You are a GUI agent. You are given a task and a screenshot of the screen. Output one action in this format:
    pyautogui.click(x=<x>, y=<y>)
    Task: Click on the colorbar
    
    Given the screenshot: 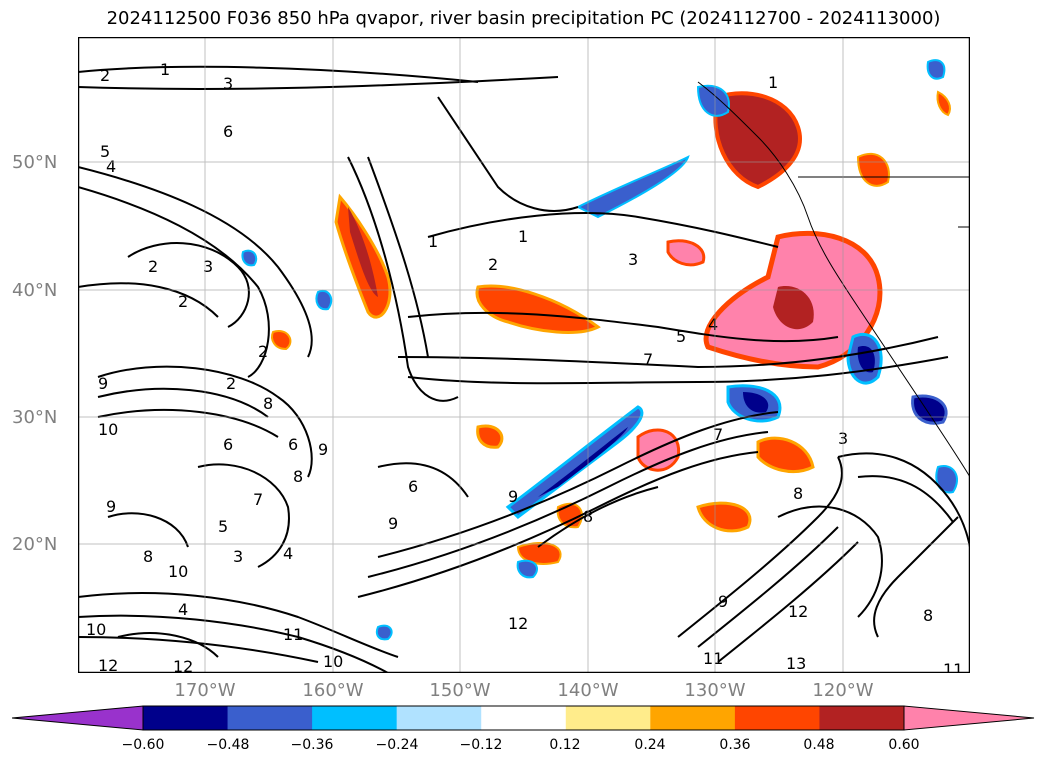 What is the action you would take?
    pyautogui.click(x=523, y=718)
    